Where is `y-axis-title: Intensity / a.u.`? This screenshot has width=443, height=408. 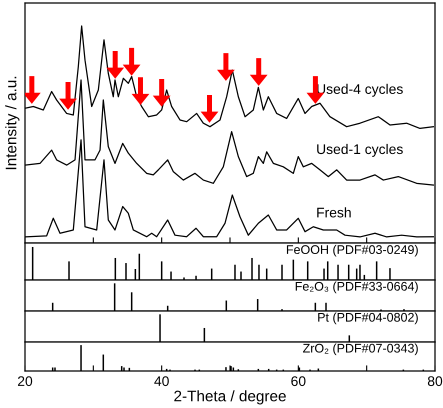
y-axis-title: Intensity / a.u. is located at coordinates (12, 123).